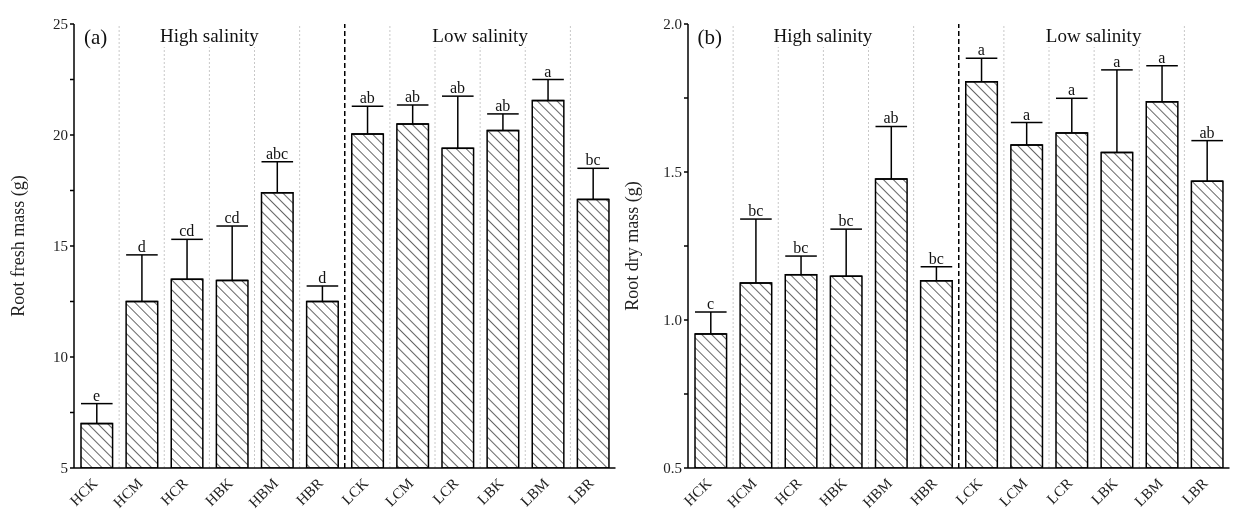 This screenshot has width=1243, height=520. What do you see at coordinates (672, 24) in the screenshot?
I see `y-tick-label: 2.0` at bounding box center [672, 24].